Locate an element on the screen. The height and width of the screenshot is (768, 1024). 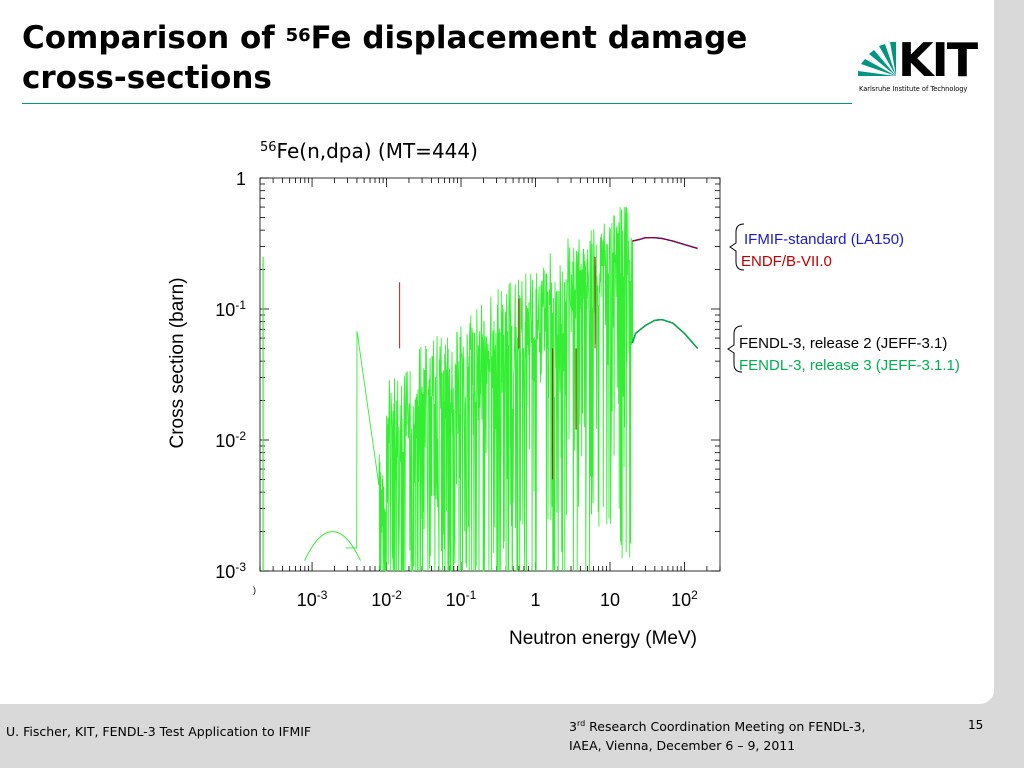
title-superscript: 56 is located at coordinates (298, 35).